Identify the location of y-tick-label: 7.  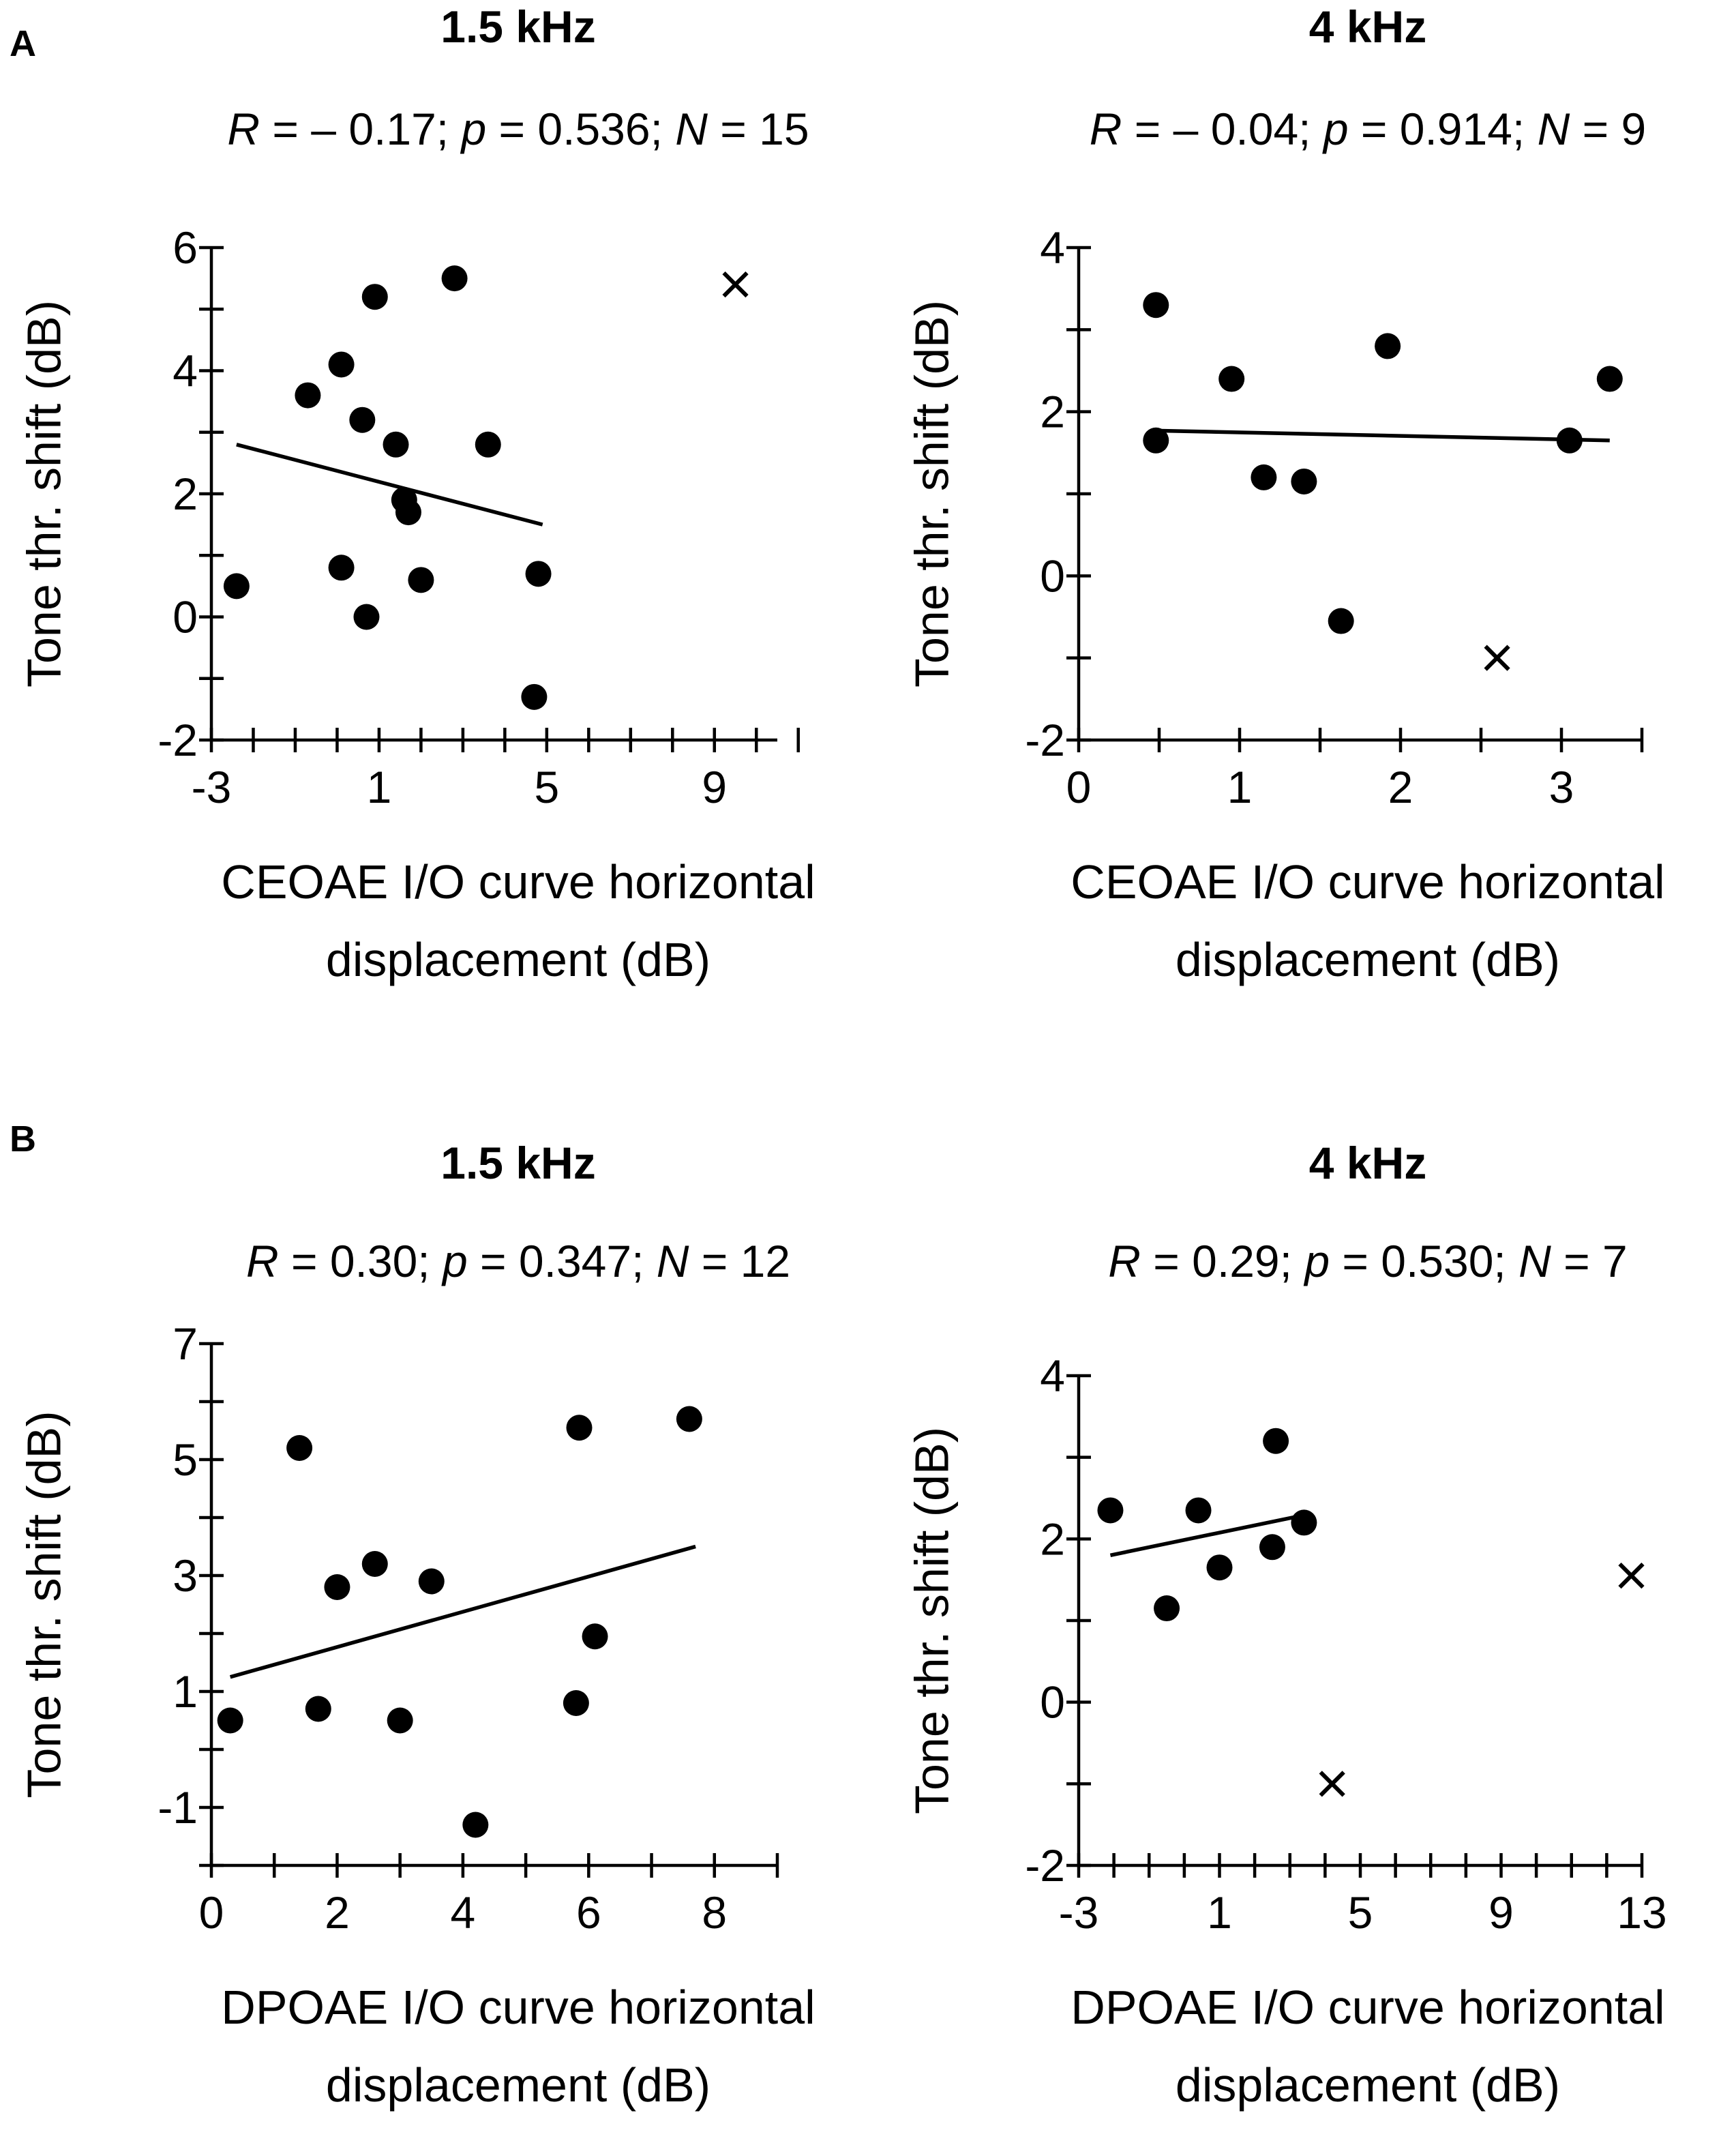
(186, 1343).